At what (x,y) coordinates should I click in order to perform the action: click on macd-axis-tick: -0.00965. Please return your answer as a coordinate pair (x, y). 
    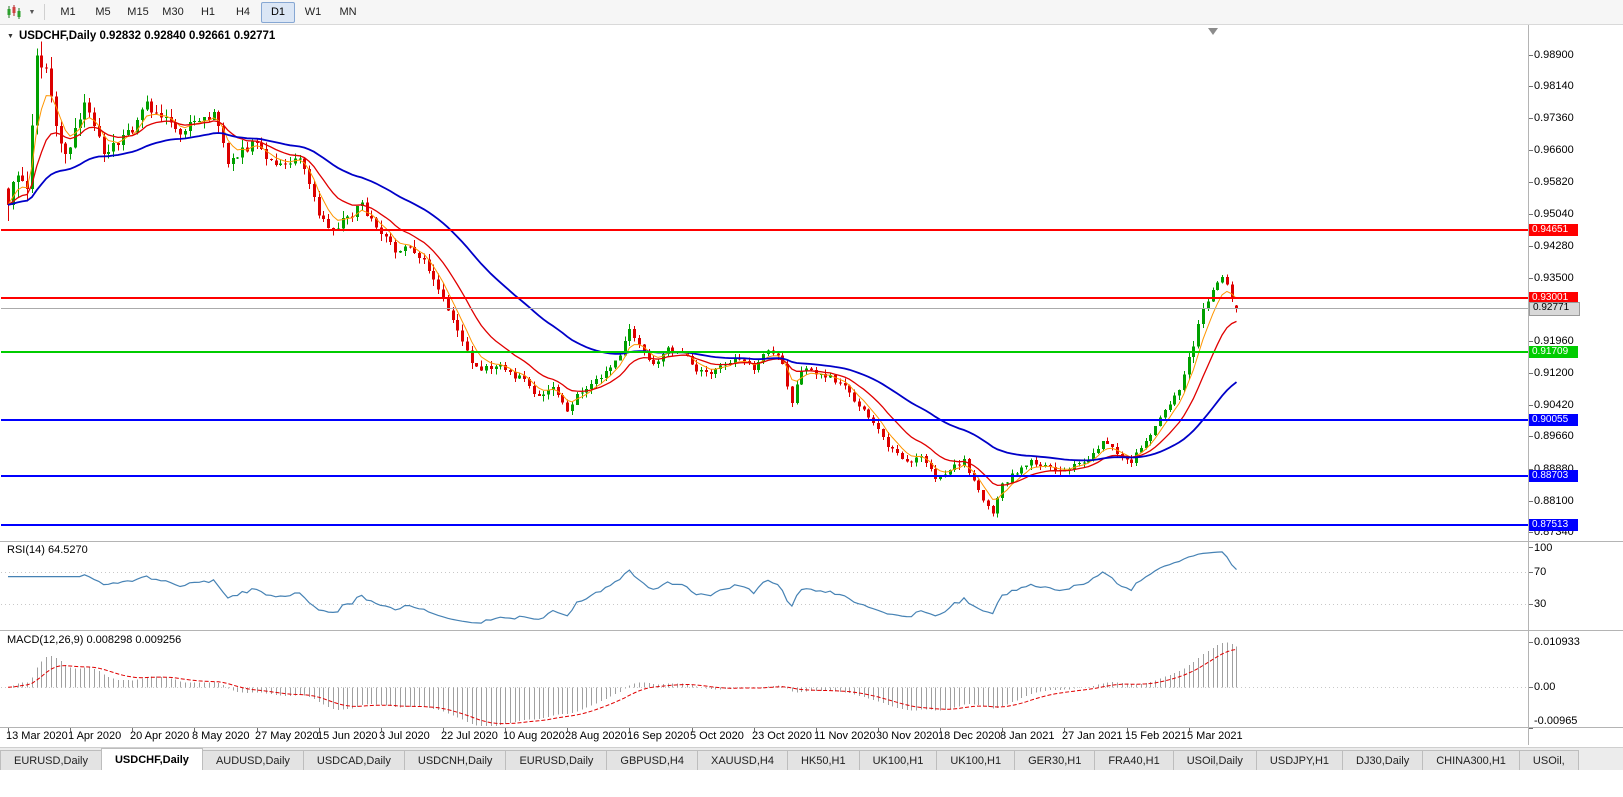
    Looking at the image, I should click on (1556, 721).